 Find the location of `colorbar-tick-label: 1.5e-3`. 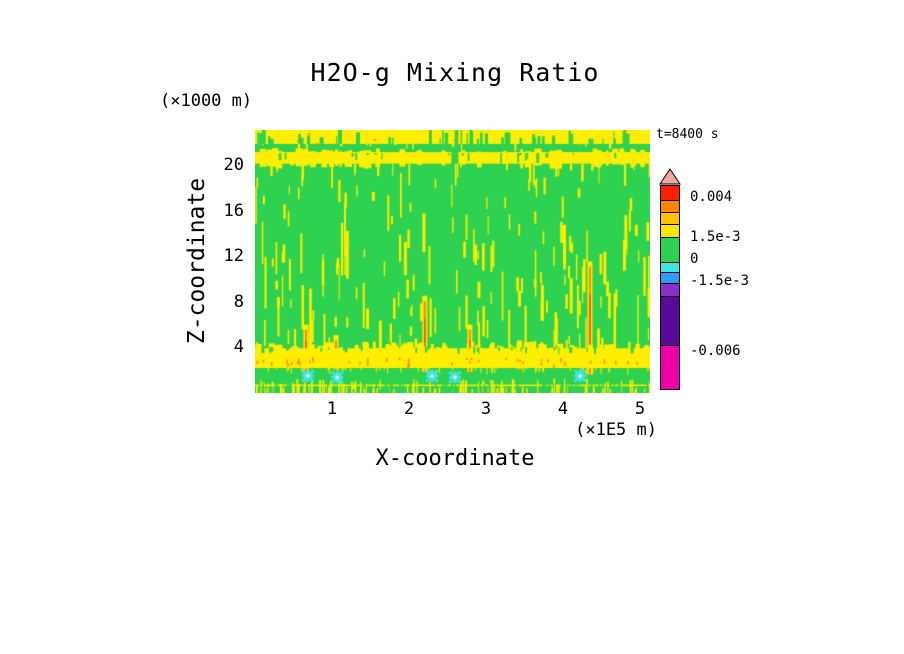

colorbar-tick-label: 1.5e-3 is located at coordinates (715, 236).